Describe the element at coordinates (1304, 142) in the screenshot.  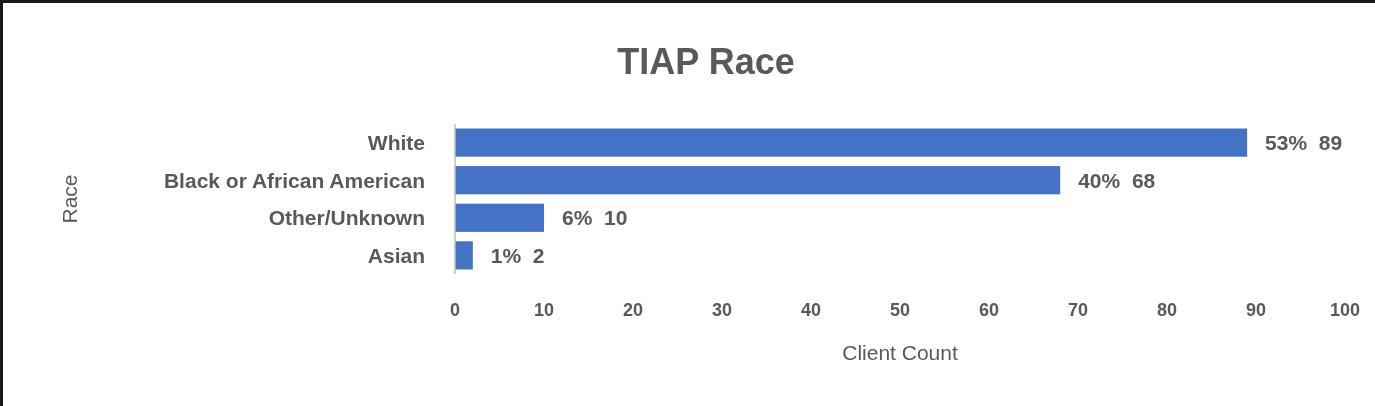
I see `data-label: 53% 89` at that location.